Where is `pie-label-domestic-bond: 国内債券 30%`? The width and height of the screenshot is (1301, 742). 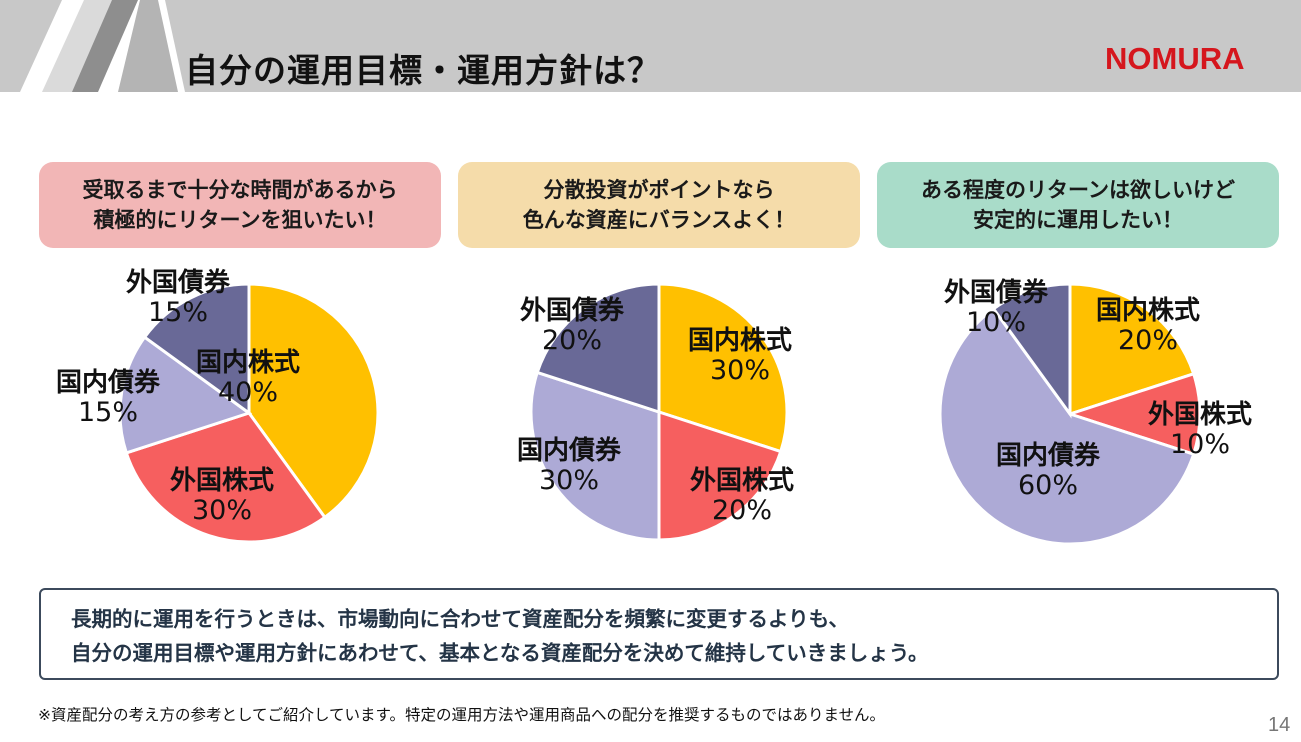 pie-label-domestic-bond: 国内債券 30% is located at coordinates (569, 466).